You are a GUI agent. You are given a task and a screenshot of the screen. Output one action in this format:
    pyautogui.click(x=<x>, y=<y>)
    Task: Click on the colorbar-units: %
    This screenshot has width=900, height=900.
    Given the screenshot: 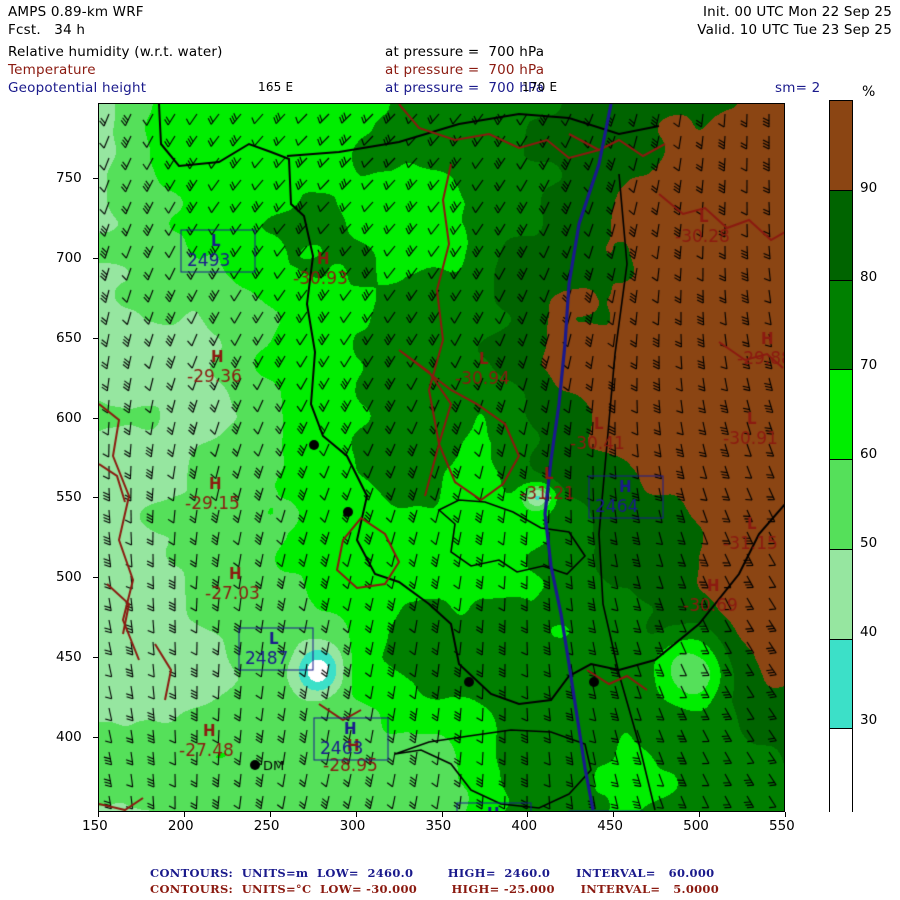 What is the action you would take?
    pyautogui.click(x=869, y=92)
    